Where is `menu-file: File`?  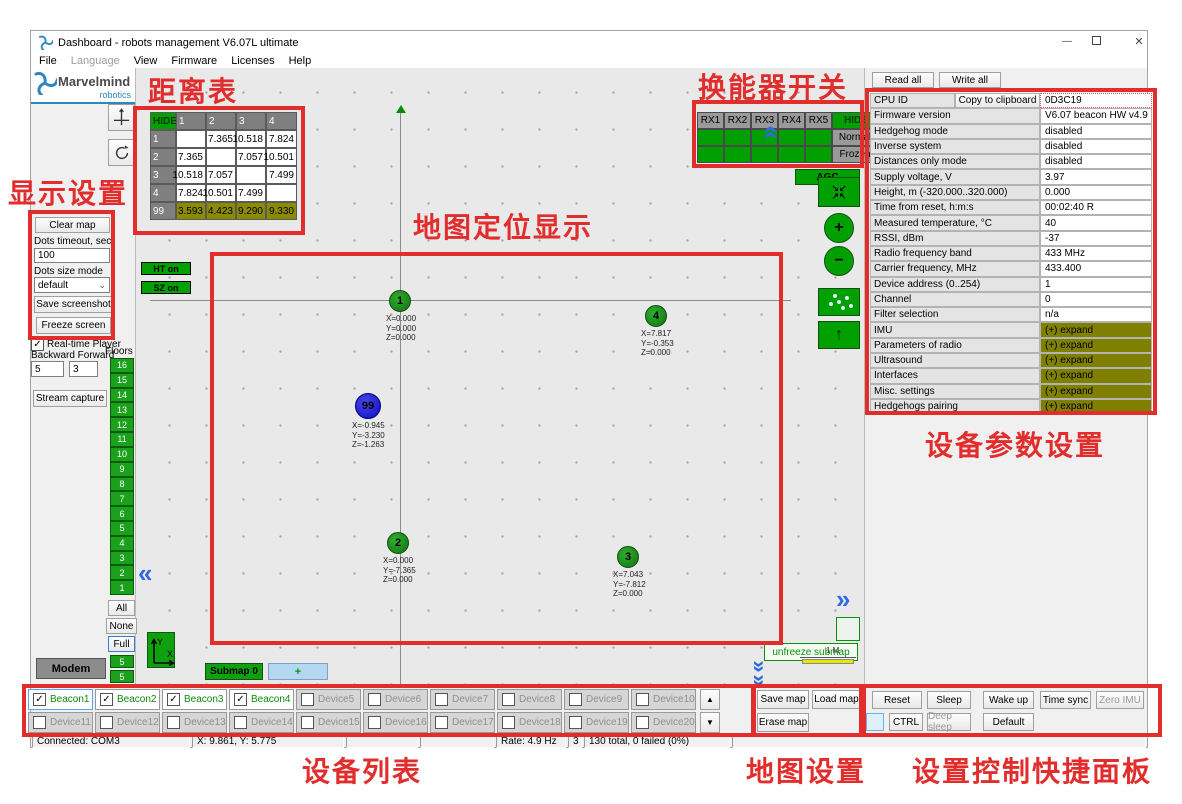
menu-file: File is located at coordinates (48, 60).